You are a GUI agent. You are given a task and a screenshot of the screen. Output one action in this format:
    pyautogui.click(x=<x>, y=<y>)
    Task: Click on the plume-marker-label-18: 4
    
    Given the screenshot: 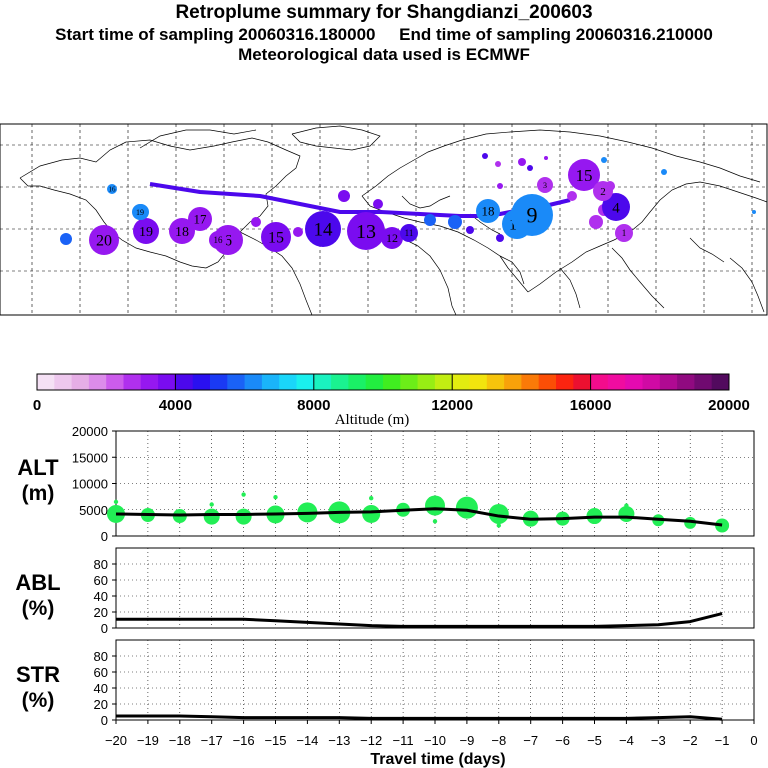 What is the action you would take?
    pyautogui.click(x=616, y=208)
    